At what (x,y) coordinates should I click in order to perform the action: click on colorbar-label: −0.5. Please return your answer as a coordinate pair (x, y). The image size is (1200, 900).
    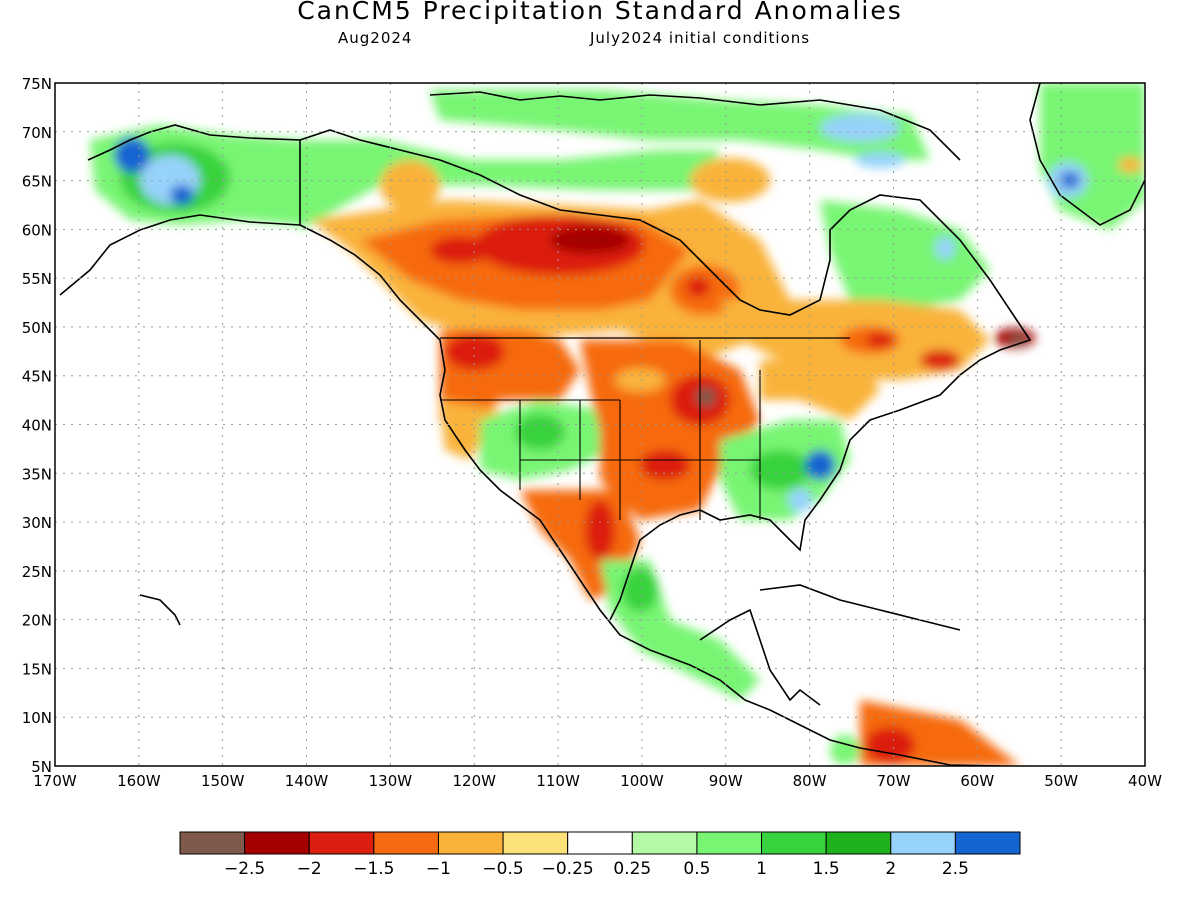
    Looking at the image, I should click on (502, 869).